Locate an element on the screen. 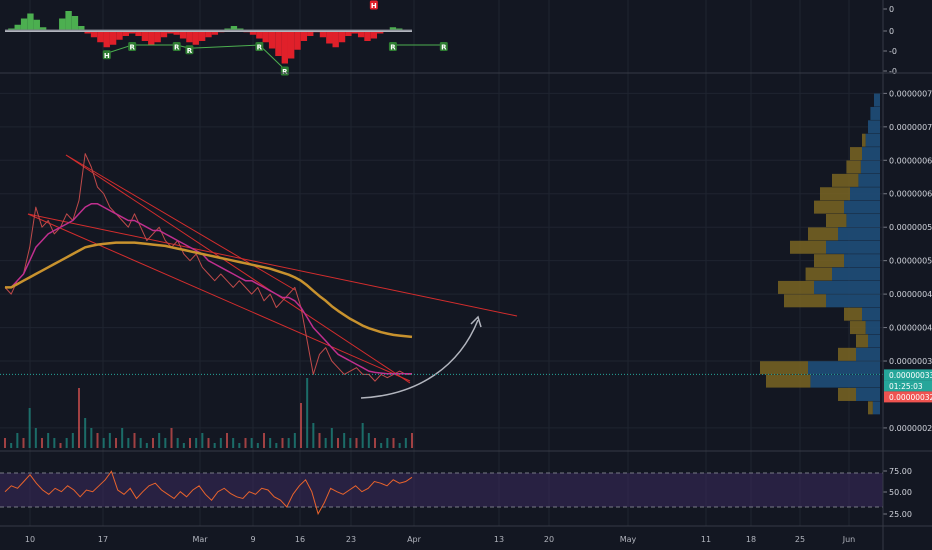  price-axis-label: 0.00000035 is located at coordinates (910, 361).